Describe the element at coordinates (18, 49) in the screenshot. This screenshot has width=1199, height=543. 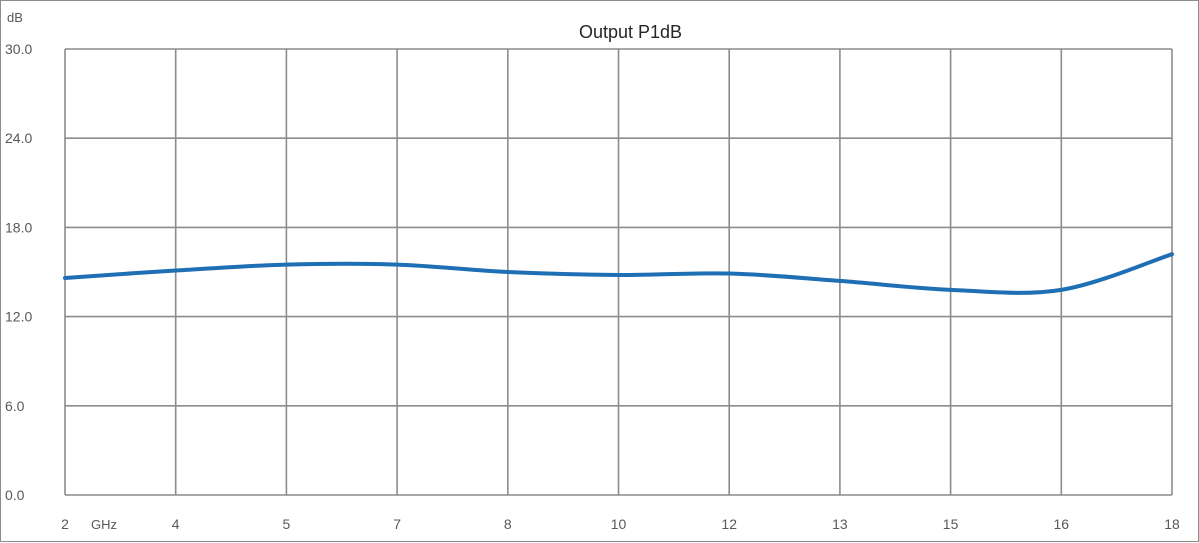
I see `y-tick-label: 30.0` at that location.